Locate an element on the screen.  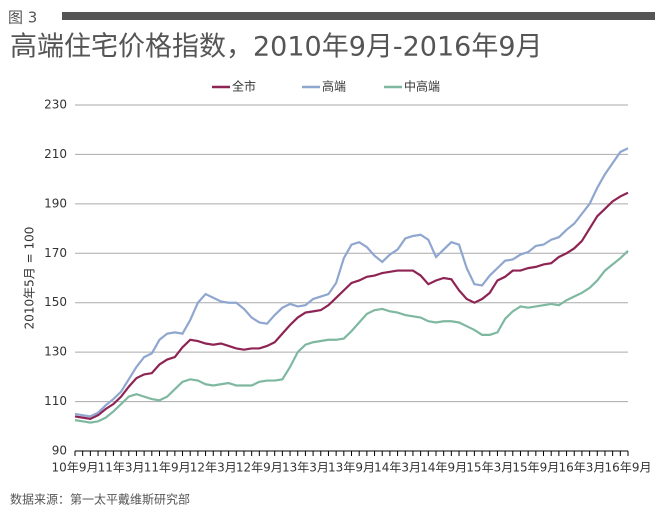
y-axis-label: 2010年5月 = 100 is located at coordinates (30, 278).